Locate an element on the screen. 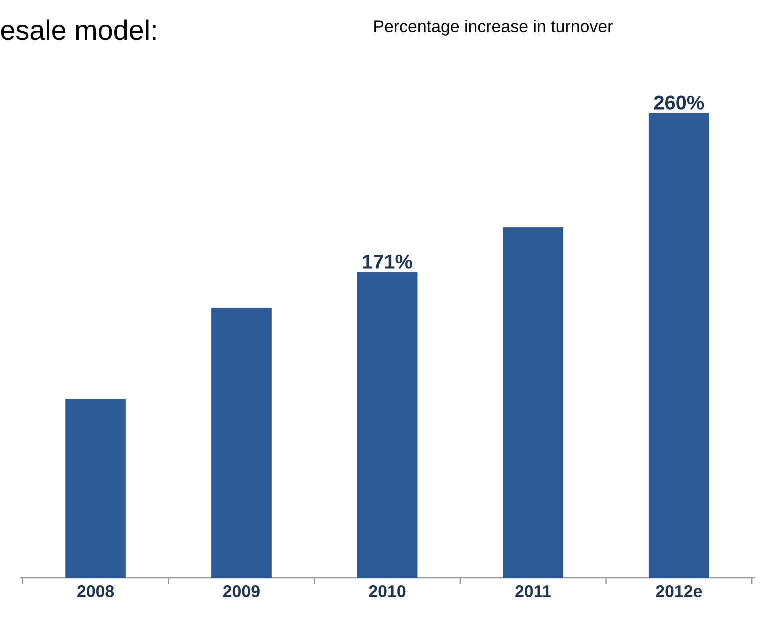 Image resolution: width=765 pixels, height=620 pixels. x-tick-label: 2011 is located at coordinates (534, 592).